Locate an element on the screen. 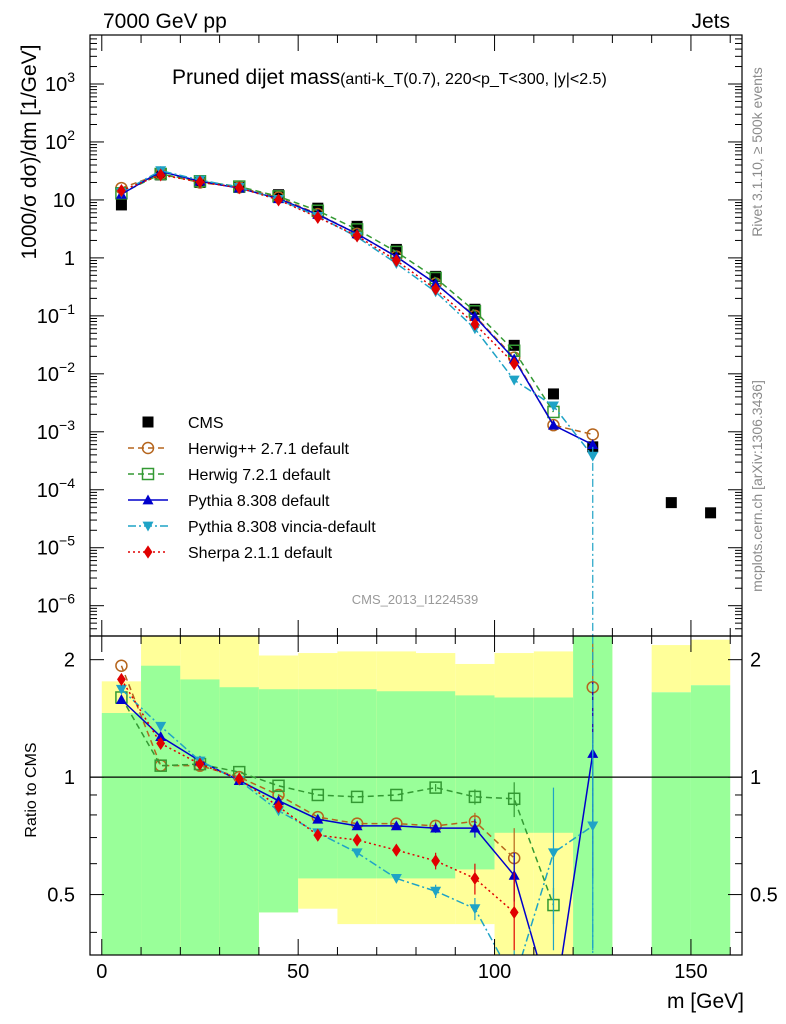 The image size is (786, 1024). y-tick-label: 10⁻⁴ is located at coordinates (56, 488).